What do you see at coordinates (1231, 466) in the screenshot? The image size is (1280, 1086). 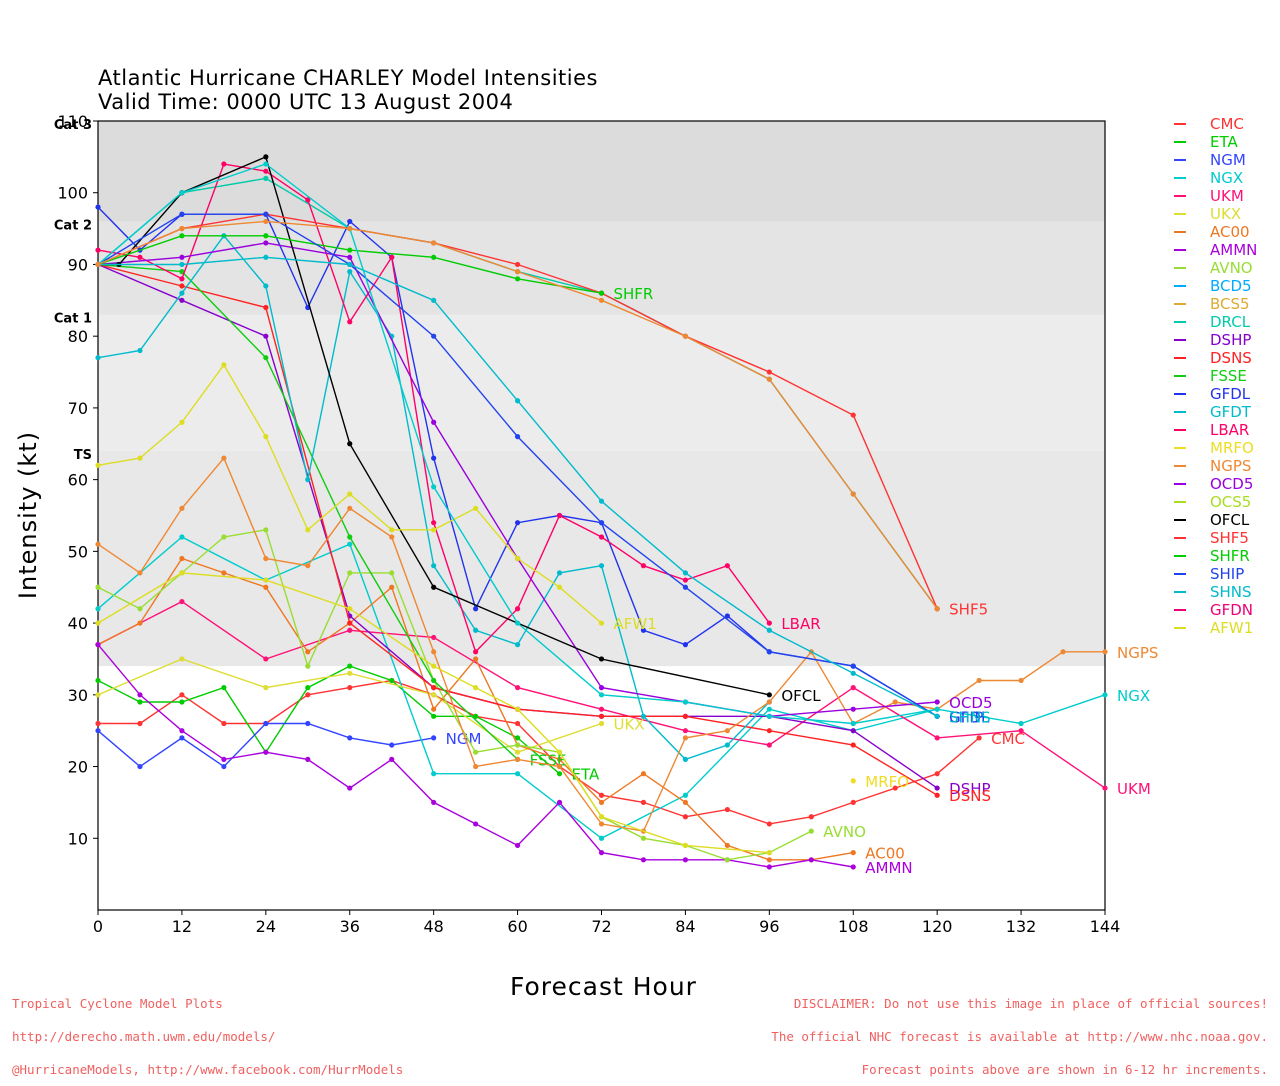 I see `legend-label: NGPS` at bounding box center [1231, 466].